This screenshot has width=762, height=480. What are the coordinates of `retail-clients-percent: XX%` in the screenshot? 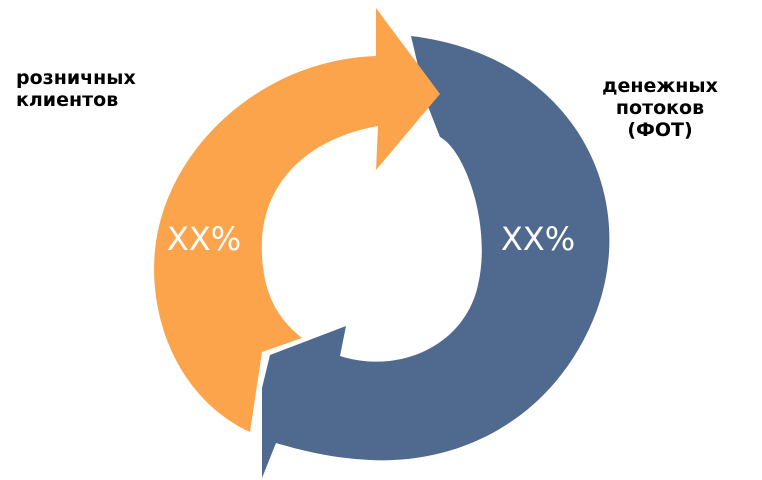 It's located at (204, 239).